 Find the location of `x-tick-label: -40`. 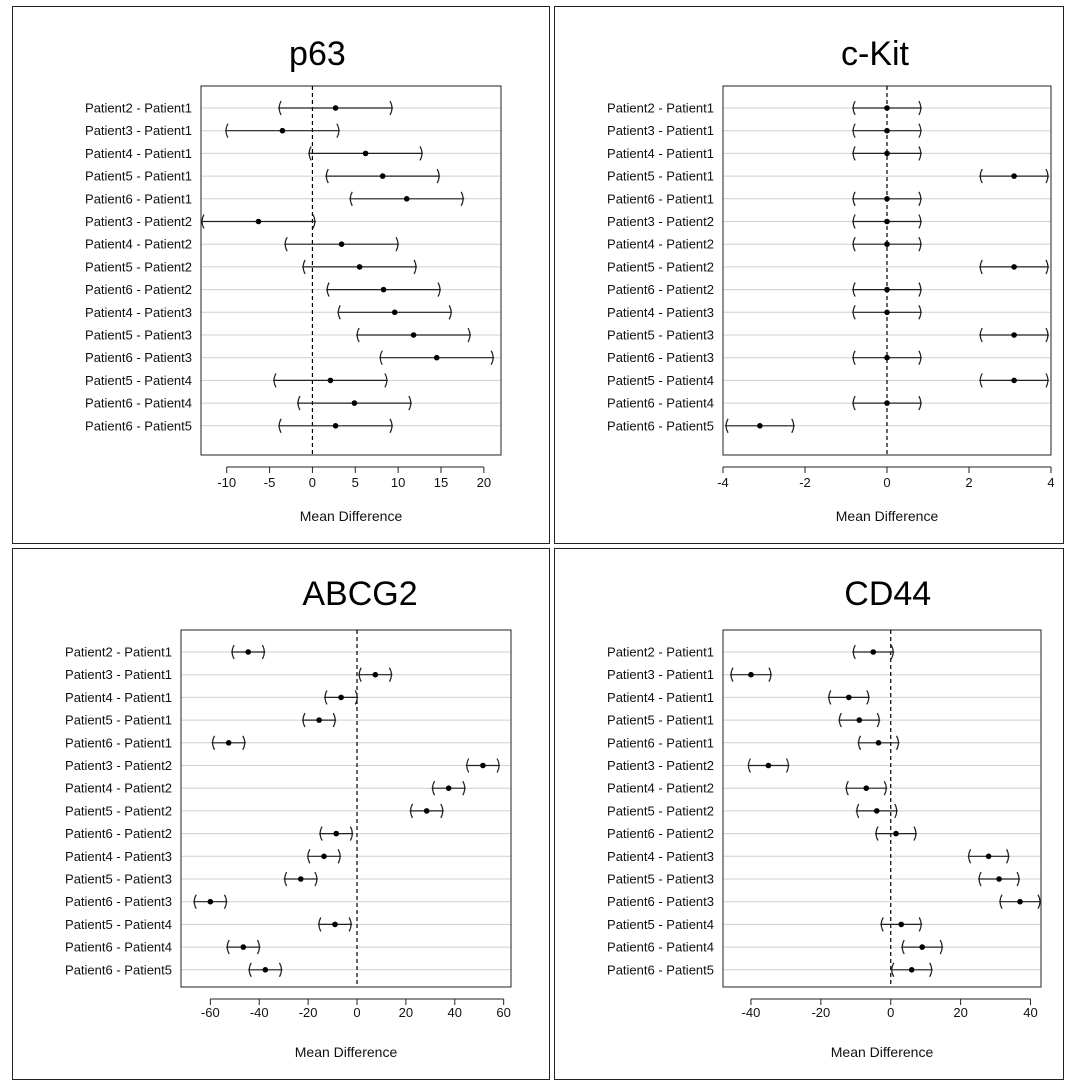

x-tick-label: -40 is located at coordinates (751, 1012).